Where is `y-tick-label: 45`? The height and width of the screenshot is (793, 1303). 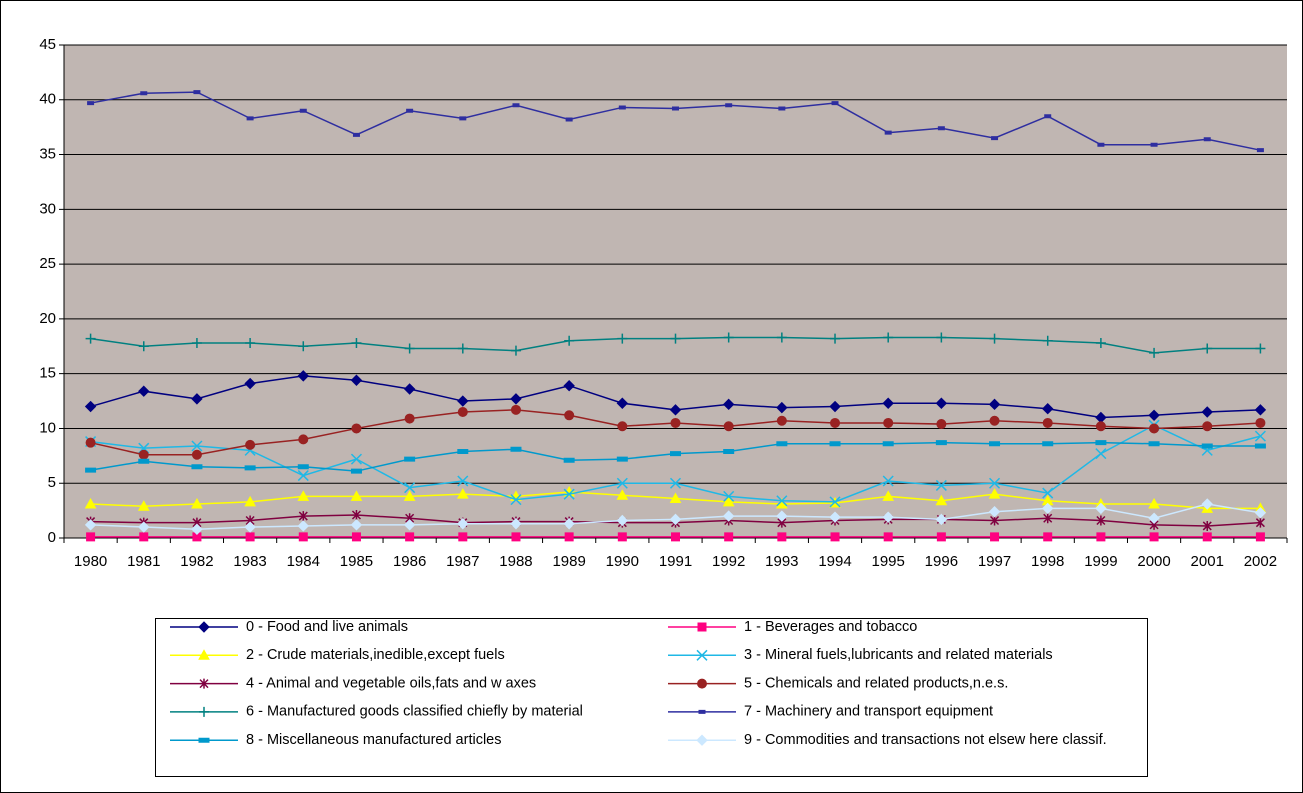
y-tick-label: 45 is located at coordinates (47, 44).